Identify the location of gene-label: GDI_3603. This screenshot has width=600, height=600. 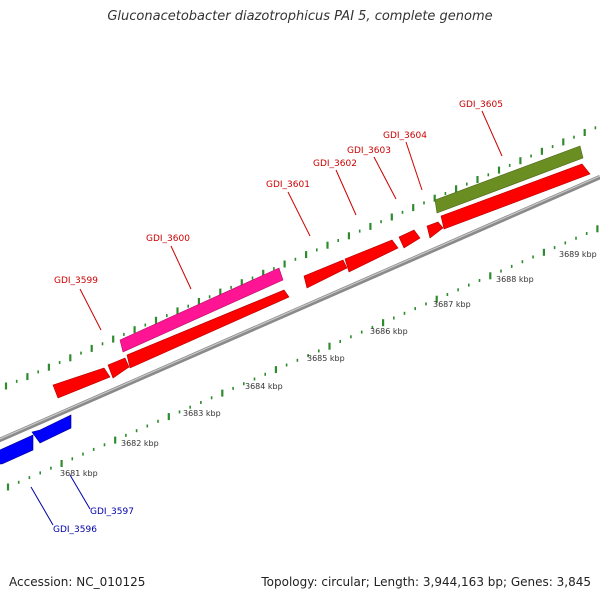
(369, 151).